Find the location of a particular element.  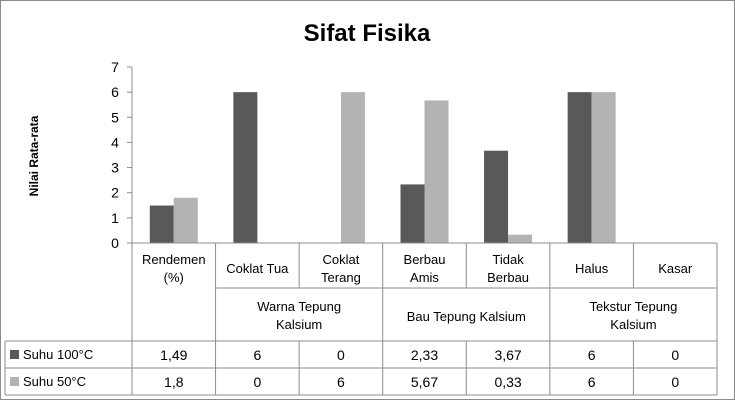

legend-label: Suhu 100°C is located at coordinates (58, 354).